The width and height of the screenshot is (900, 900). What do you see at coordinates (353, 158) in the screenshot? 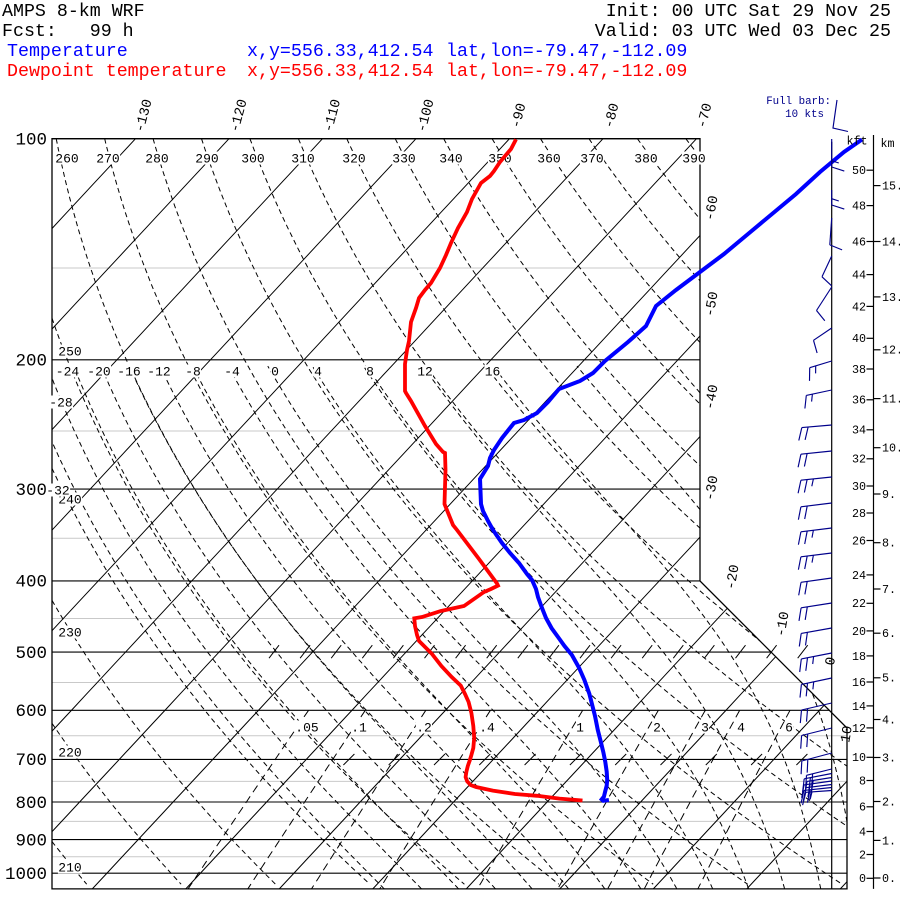
I see `svg-text: 320` at bounding box center [353, 158].